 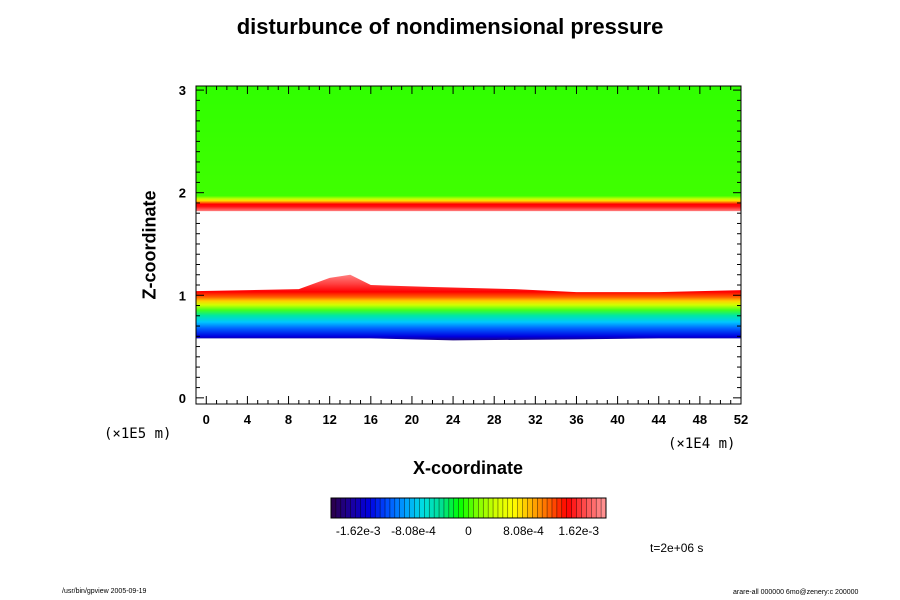 I want to click on x-tick-label: 20, so click(x=412, y=419).